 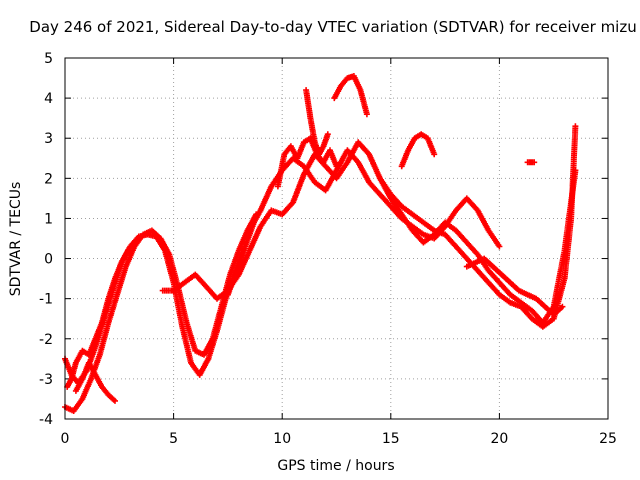 What do you see at coordinates (48, 260) in the screenshot?
I see `y-tick-label: 0` at bounding box center [48, 260].